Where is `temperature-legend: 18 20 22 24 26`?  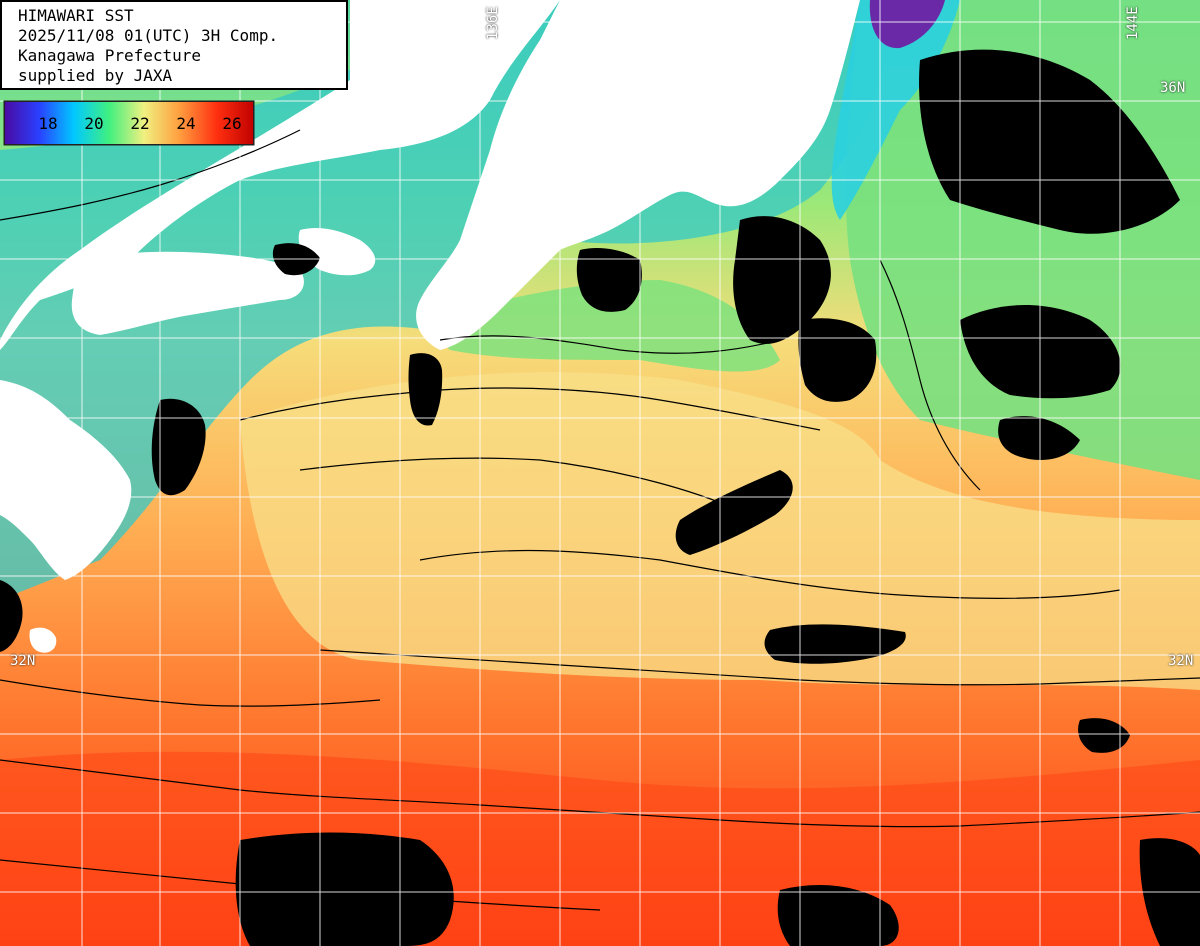
temperature-legend: 18 20 22 24 26 is located at coordinates (129, 123).